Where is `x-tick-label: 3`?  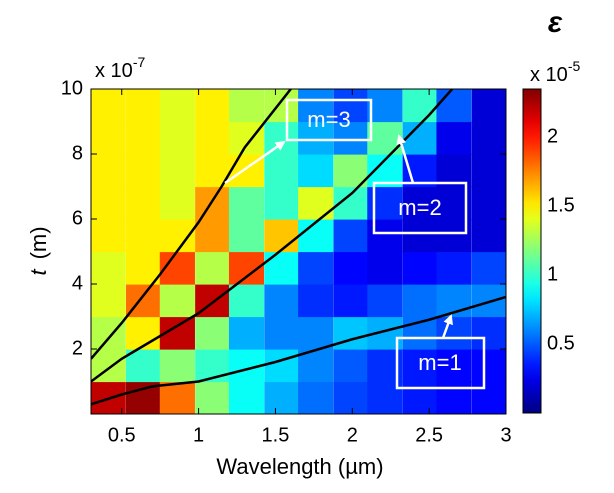
x-tick-label: 3 is located at coordinates (505, 435).